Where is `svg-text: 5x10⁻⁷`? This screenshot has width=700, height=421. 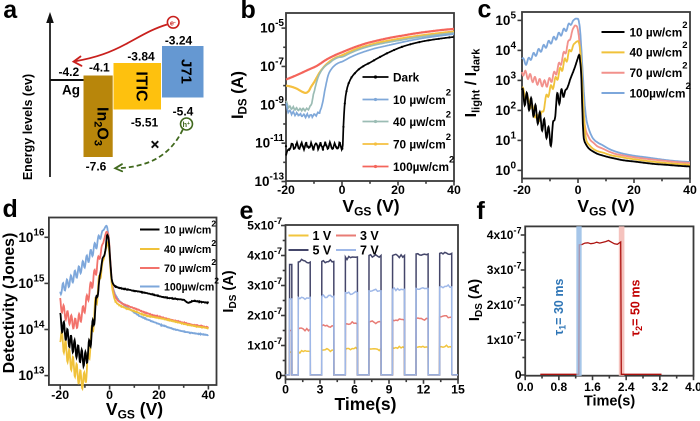 svg-text: 5x10⁻⁷ is located at coordinates (264, 224).